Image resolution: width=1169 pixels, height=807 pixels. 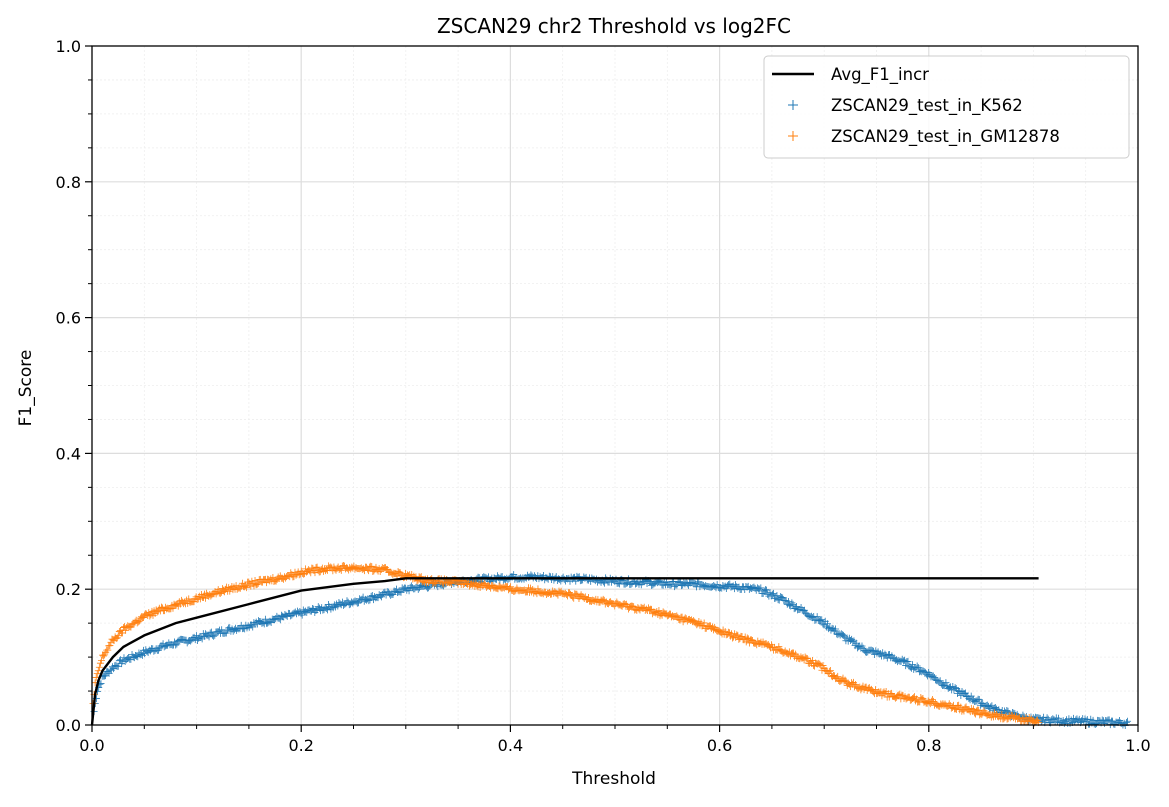 What do you see at coordinates (26, 388) in the screenshot?
I see `y-axis-label: F1_Score` at bounding box center [26, 388].